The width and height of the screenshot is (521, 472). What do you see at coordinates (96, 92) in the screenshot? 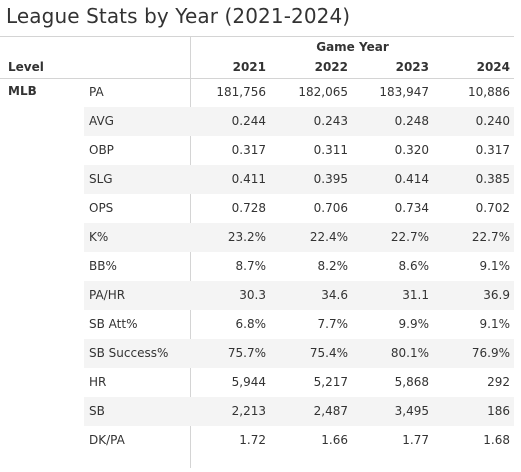
I see `metric-label: PA` at bounding box center [96, 92].